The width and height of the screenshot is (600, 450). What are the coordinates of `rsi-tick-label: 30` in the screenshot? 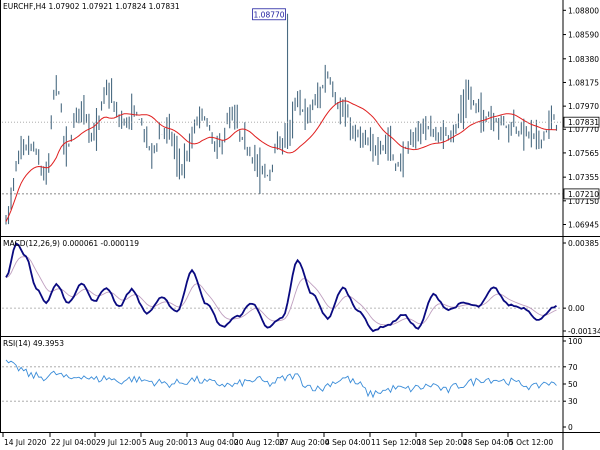 It's located at (573, 401).